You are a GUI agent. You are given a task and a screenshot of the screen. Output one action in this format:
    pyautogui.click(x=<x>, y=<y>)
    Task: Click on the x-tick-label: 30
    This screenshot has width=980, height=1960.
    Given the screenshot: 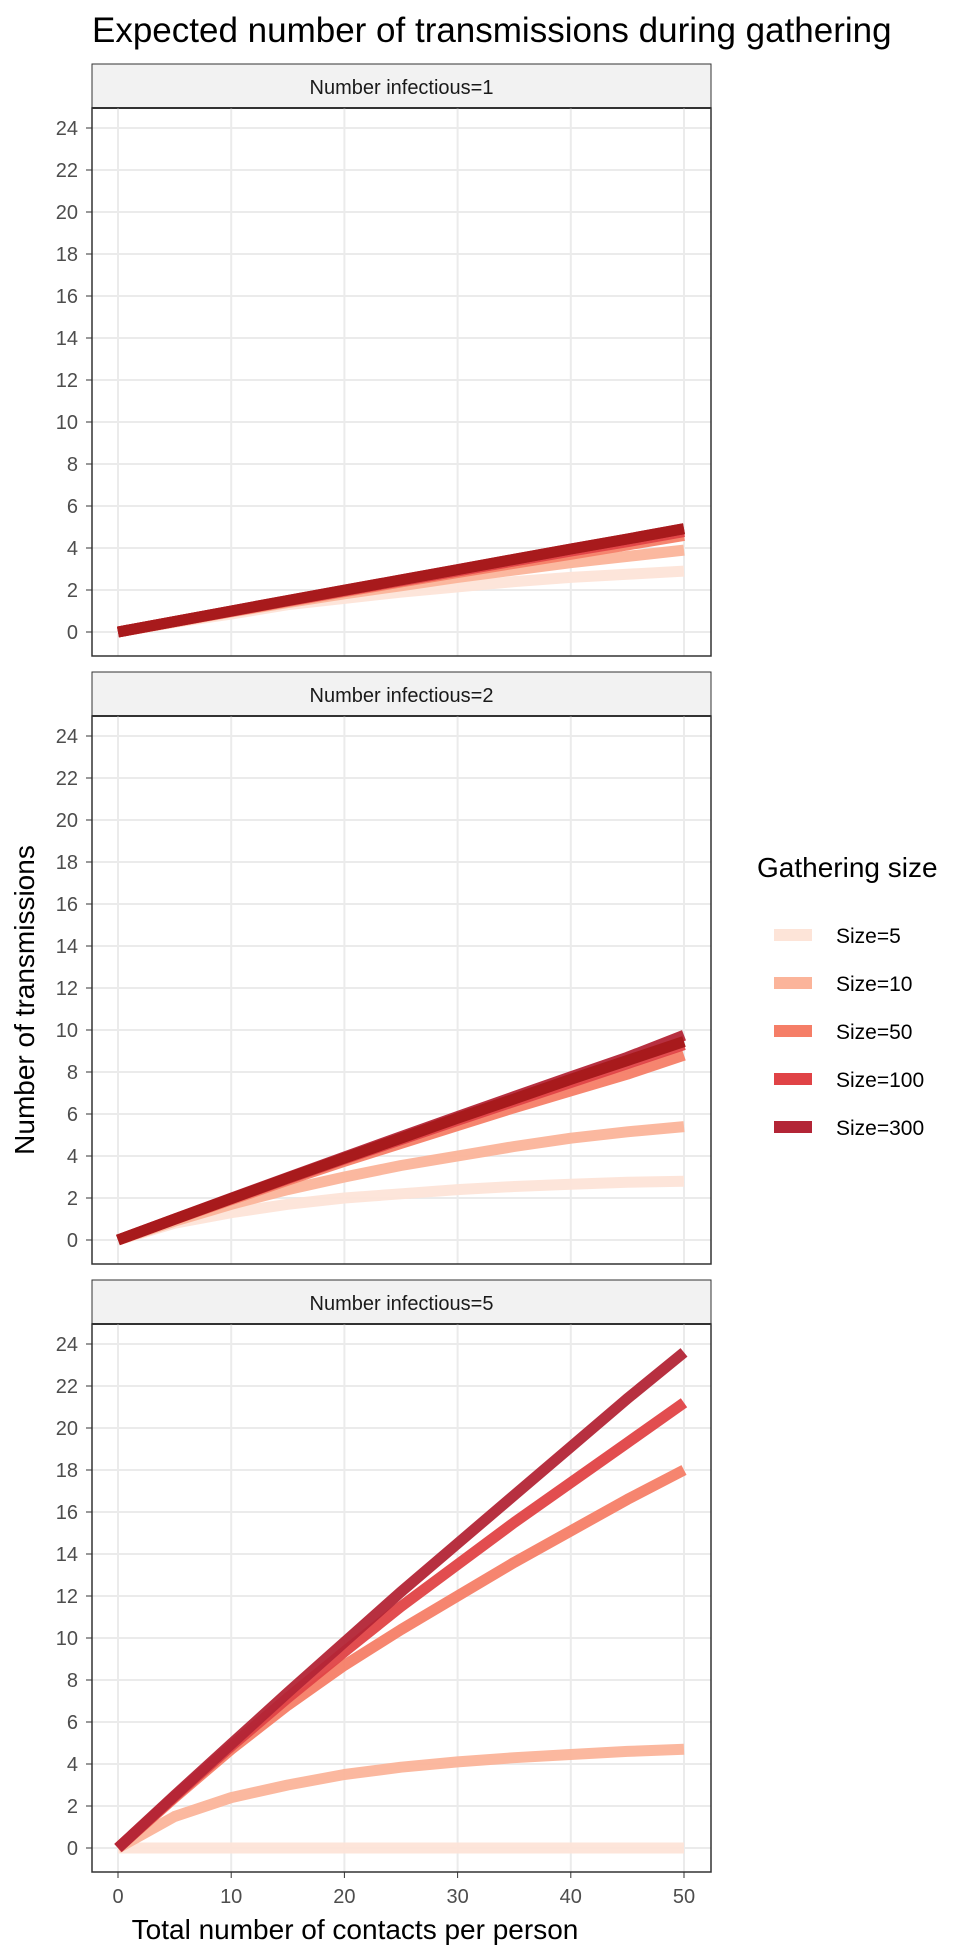 What is the action you would take?
    pyautogui.click(x=457, y=1897)
    